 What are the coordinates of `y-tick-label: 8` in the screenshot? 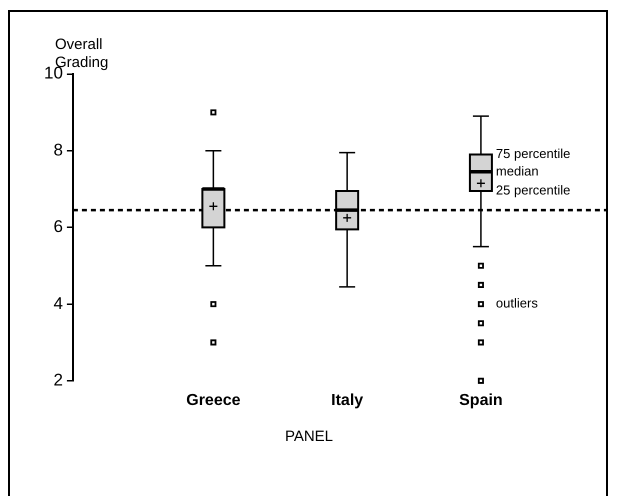 It's located at (58, 150).